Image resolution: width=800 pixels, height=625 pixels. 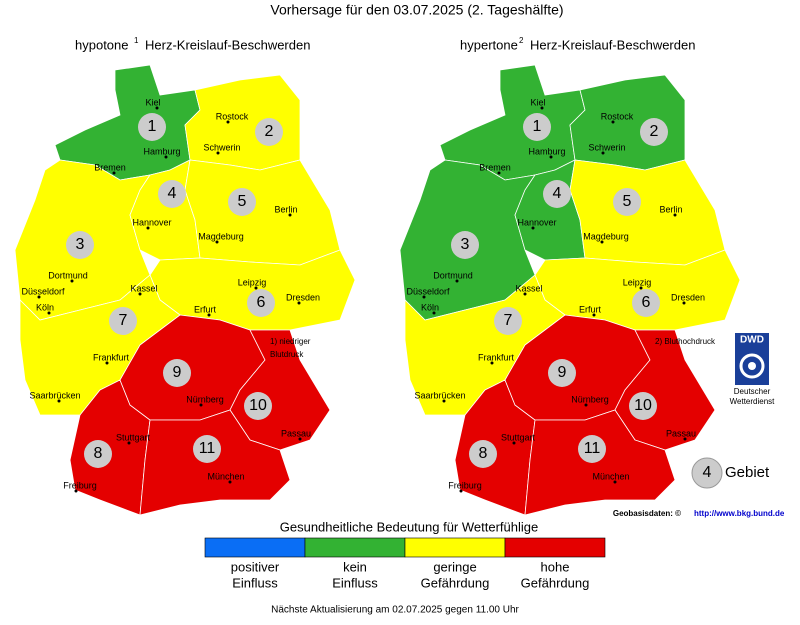 I want to click on map-title-mark: 1, so click(x=136, y=40).